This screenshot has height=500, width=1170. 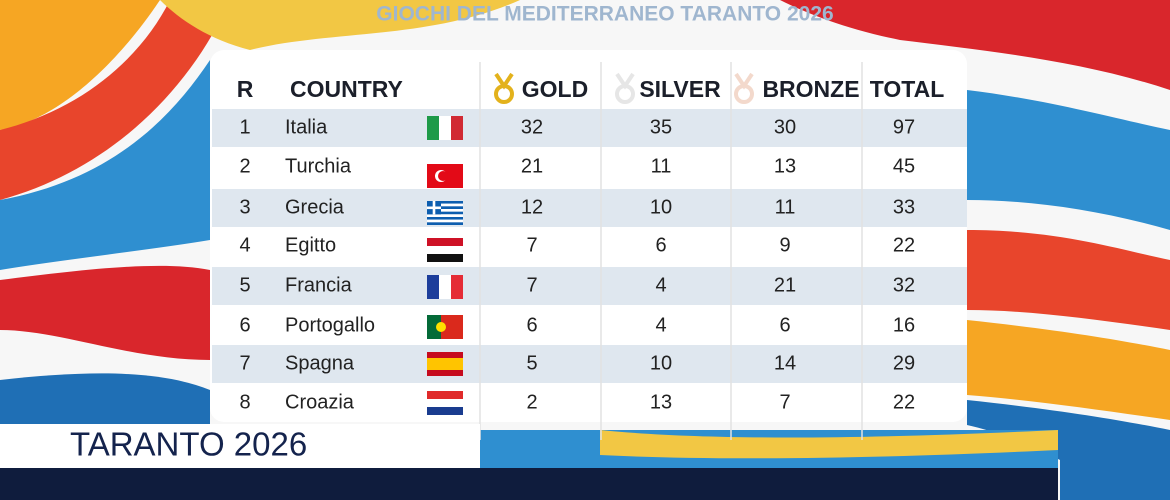 What do you see at coordinates (315, 207) in the screenshot?
I see `cell: Grecia` at bounding box center [315, 207].